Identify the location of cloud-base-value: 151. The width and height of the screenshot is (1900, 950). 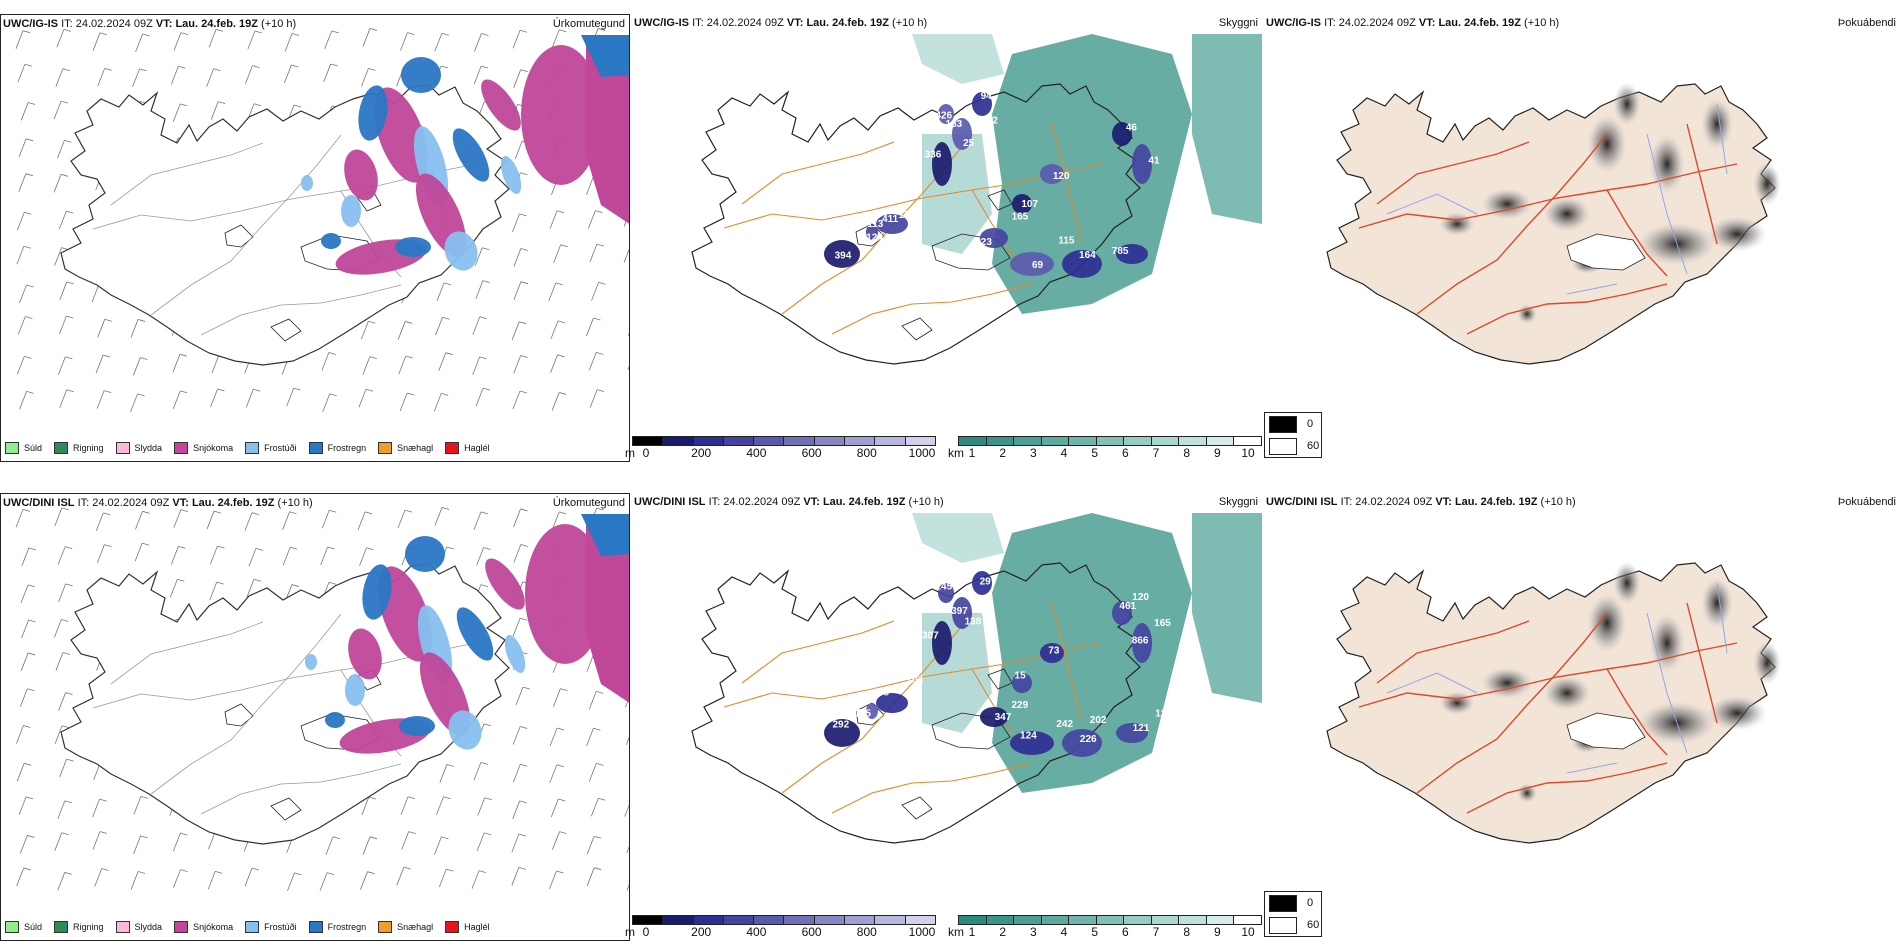
(979, 603).